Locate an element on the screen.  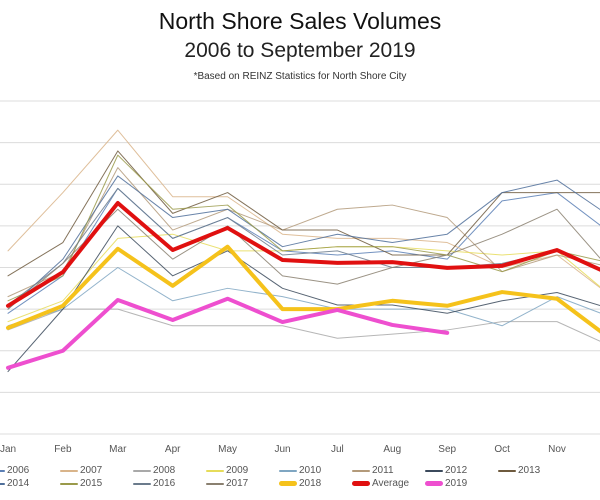
series-line-2010 is located at coordinates (303, 297).